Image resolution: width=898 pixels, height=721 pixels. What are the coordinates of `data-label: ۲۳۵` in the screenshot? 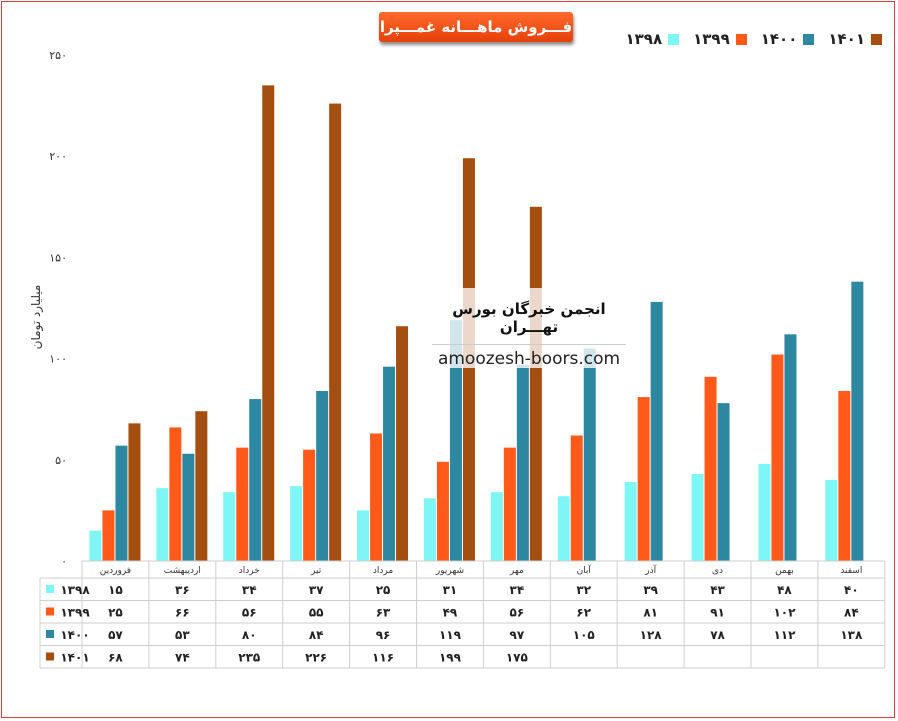 It's located at (249, 658).